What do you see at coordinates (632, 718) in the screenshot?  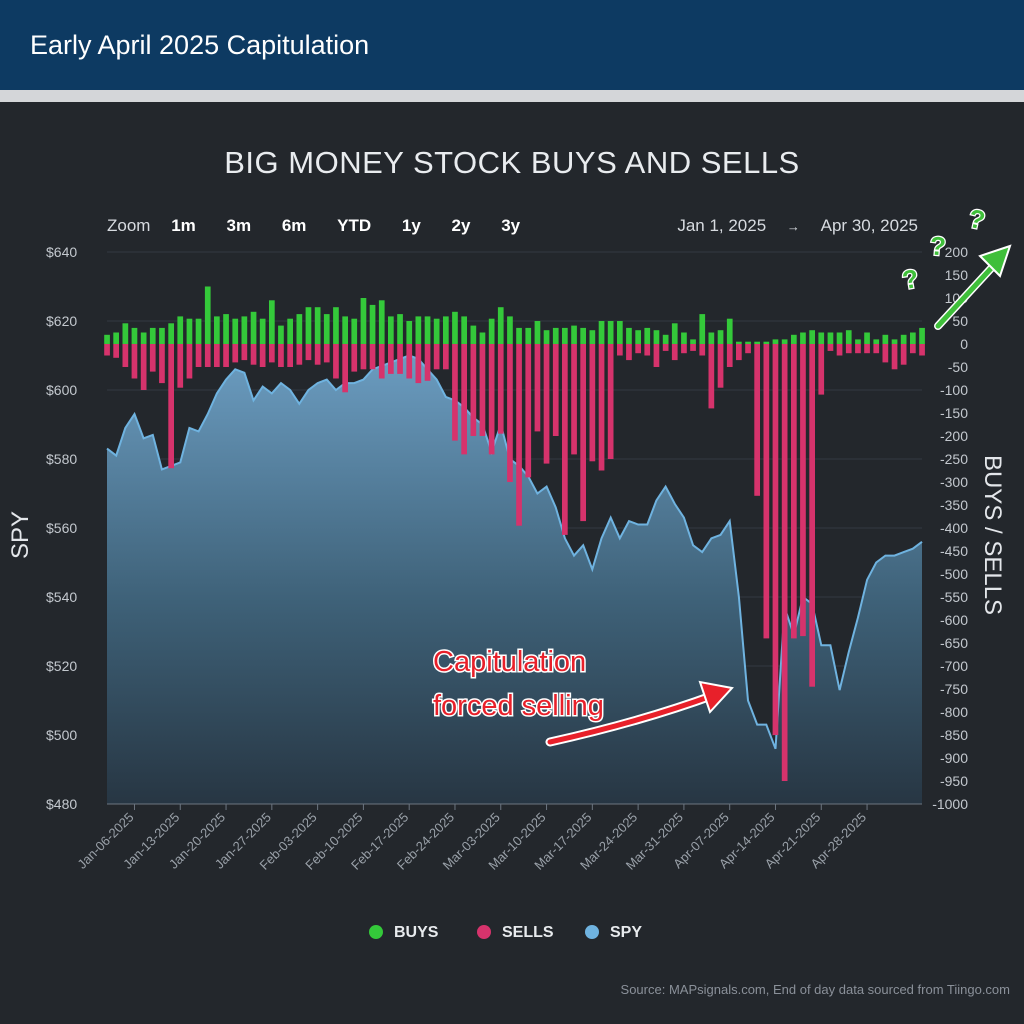 I see `annotation-arrow` at bounding box center [632, 718].